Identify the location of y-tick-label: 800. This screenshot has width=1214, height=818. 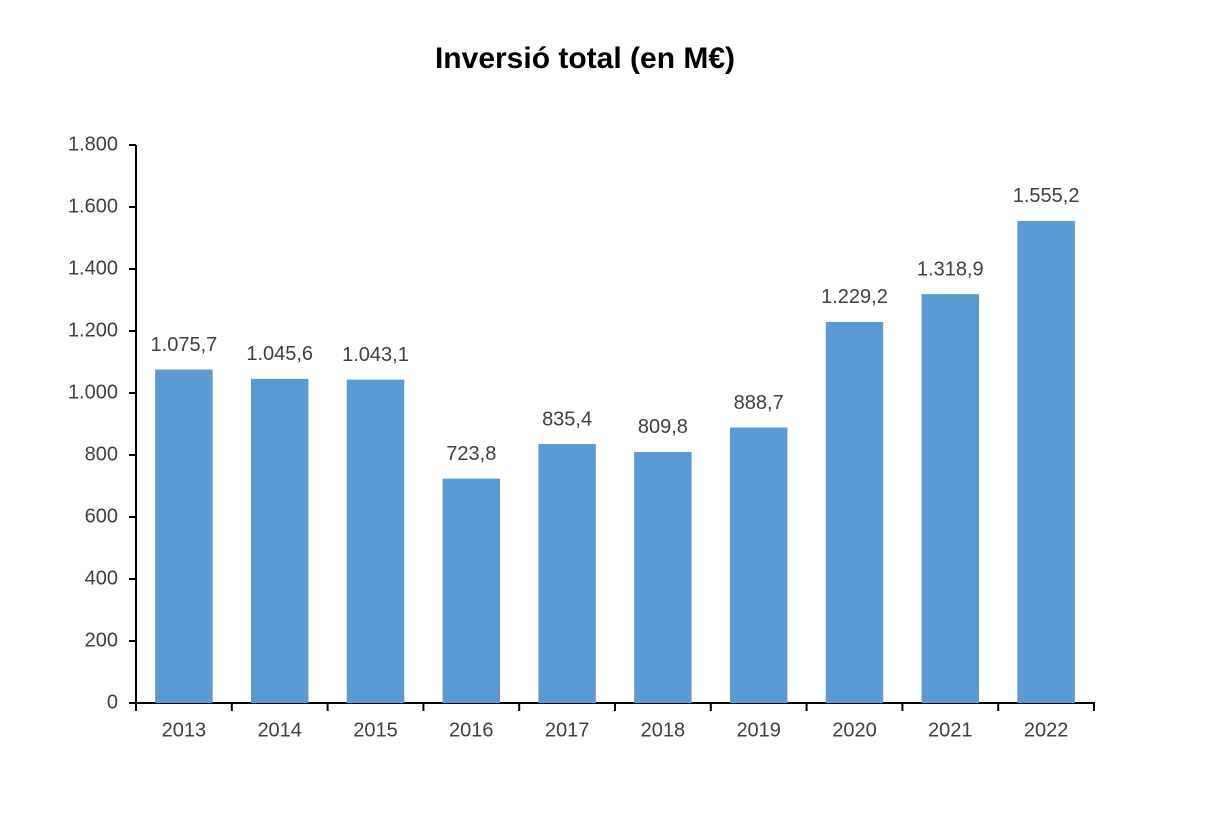
(101, 454).